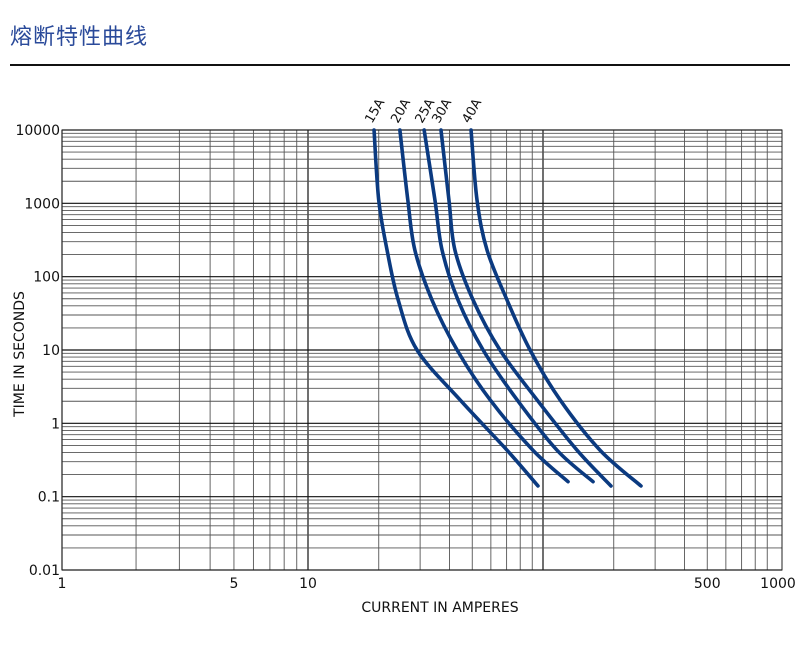 The width and height of the screenshot is (800, 651). What do you see at coordinates (707, 584) in the screenshot?
I see `x-tick-label: 500` at bounding box center [707, 584].